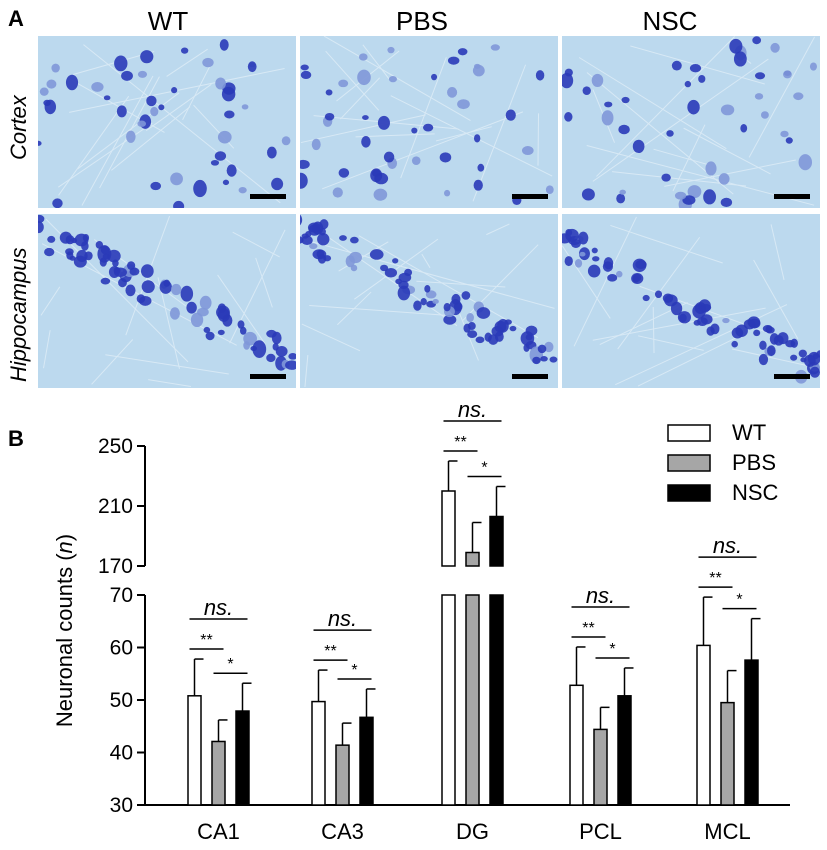  What do you see at coordinates (754, 462) in the screenshot?
I see `legend-label-pbs: PBS` at bounding box center [754, 462].